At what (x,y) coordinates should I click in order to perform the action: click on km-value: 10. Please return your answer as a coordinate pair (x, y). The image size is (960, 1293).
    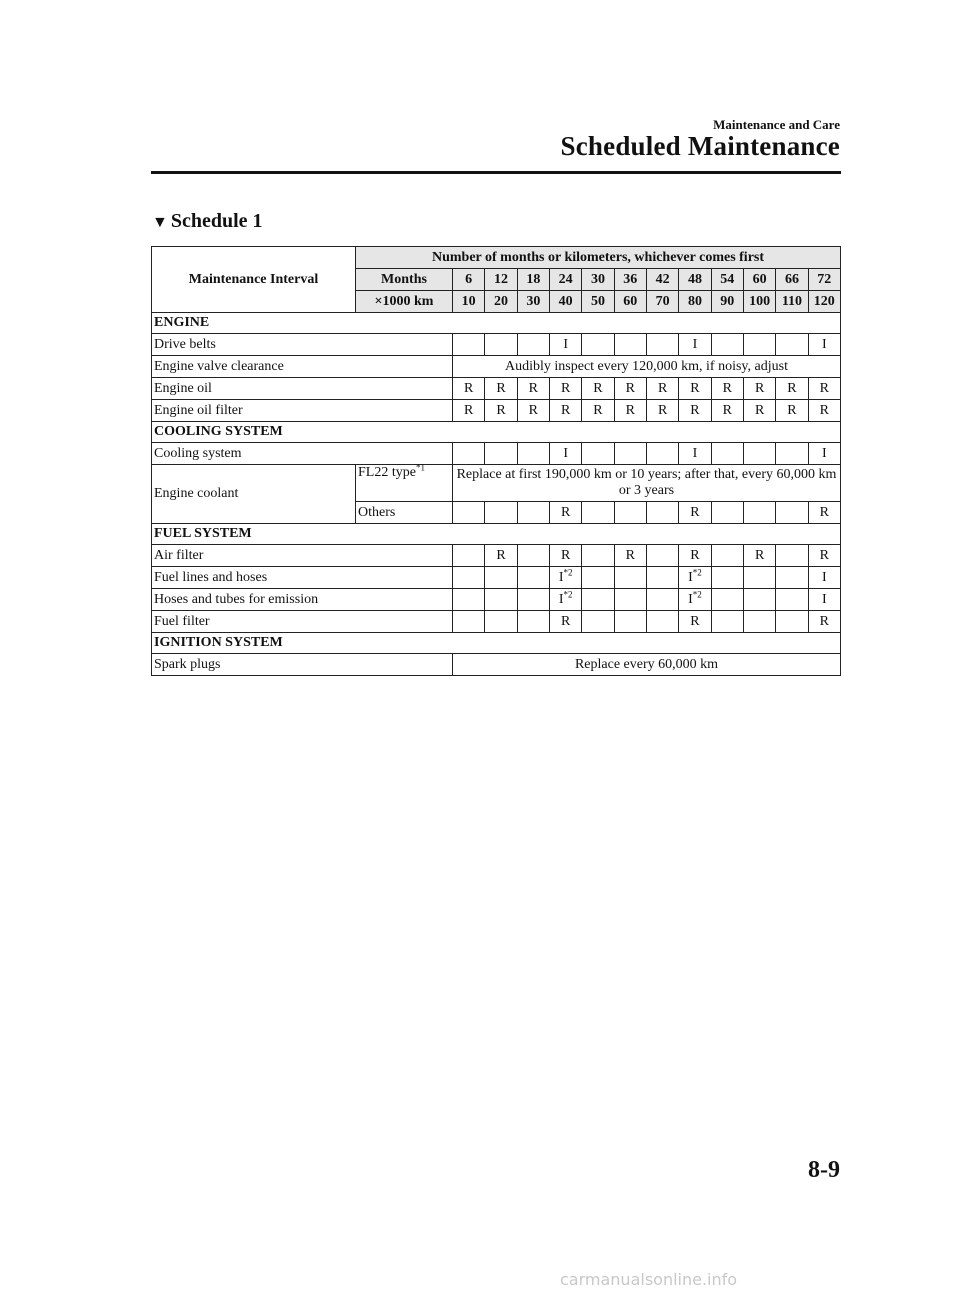
    Looking at the image, I should click on (468, 301).